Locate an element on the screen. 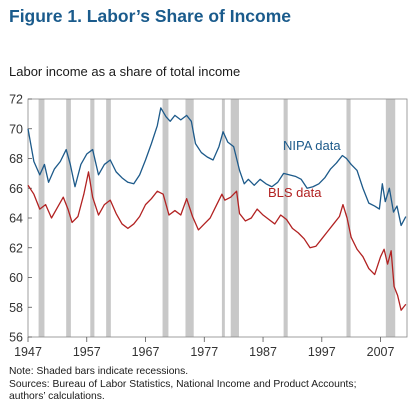 The width and height of the screenshot is (420, 412). note-recessions: Note: Shaded bars indicate recessions. is located at coordinates (99, 371).